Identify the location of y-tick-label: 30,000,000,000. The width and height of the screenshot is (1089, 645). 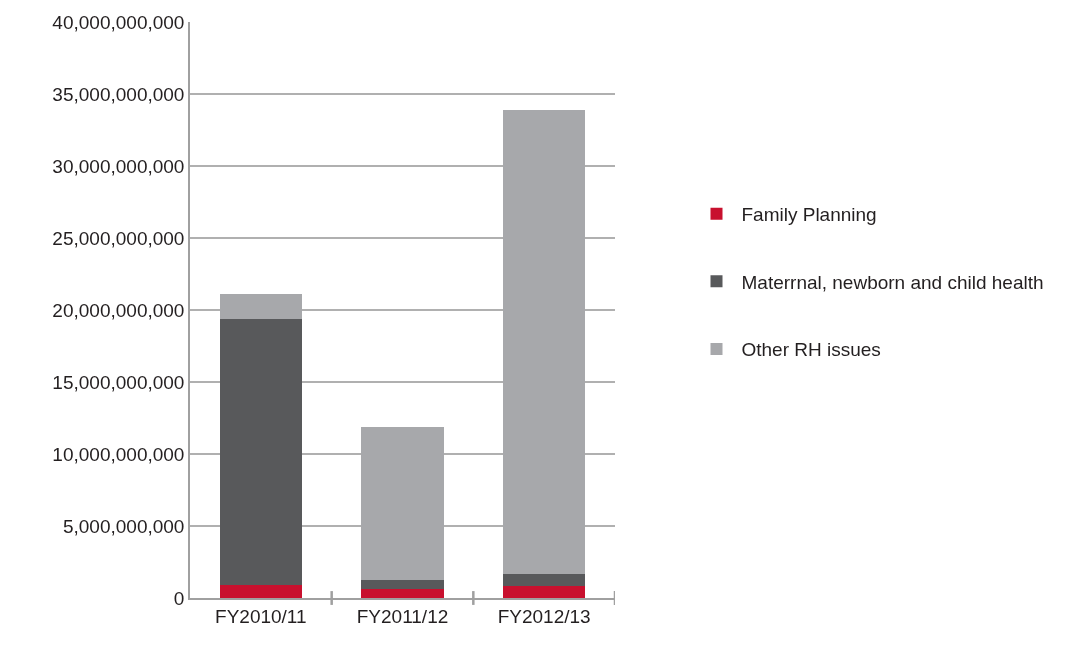
(118, 166).